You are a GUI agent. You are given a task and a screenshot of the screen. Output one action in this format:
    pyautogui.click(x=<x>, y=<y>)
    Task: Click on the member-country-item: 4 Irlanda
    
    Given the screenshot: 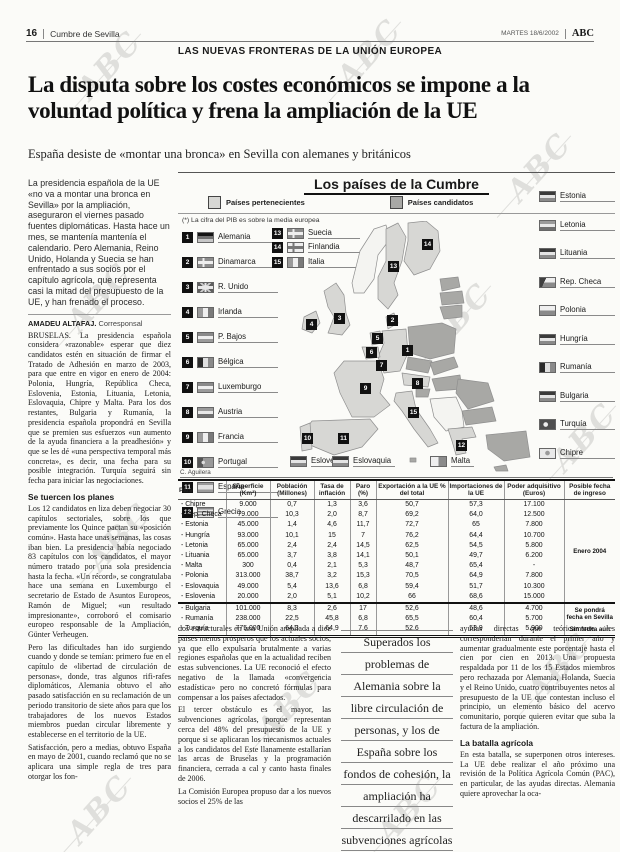 What is the action you would take?
    pyautogui.click(x=230, y=312)
    